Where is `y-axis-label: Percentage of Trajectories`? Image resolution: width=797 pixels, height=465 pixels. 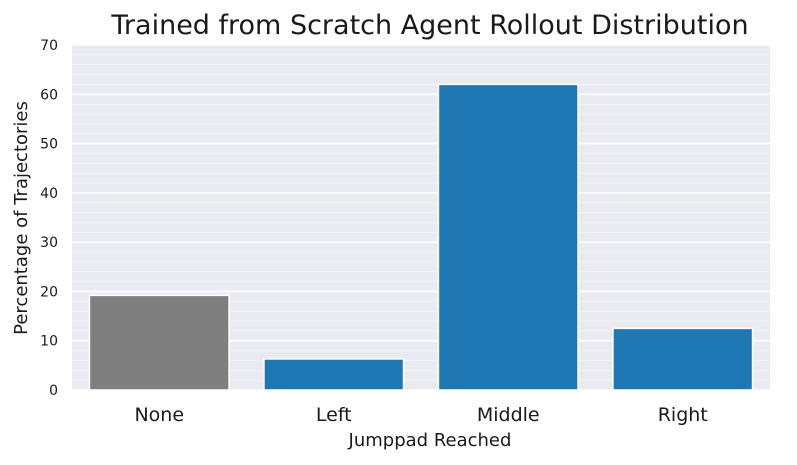 y-axis-label: Percentage of Trajectories is located at coordinates (21, 218).